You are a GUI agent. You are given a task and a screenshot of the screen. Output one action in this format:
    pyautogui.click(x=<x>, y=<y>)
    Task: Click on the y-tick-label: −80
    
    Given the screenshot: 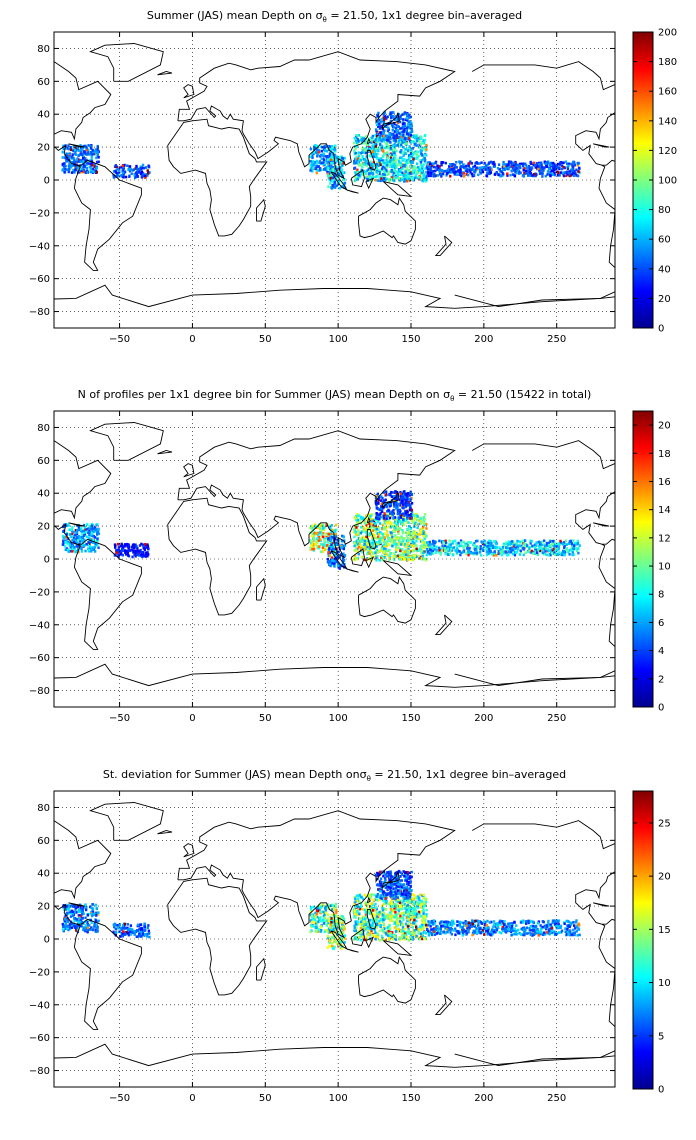 What is the action you would take?
    pyautogui.click(x=39, y=312)
    